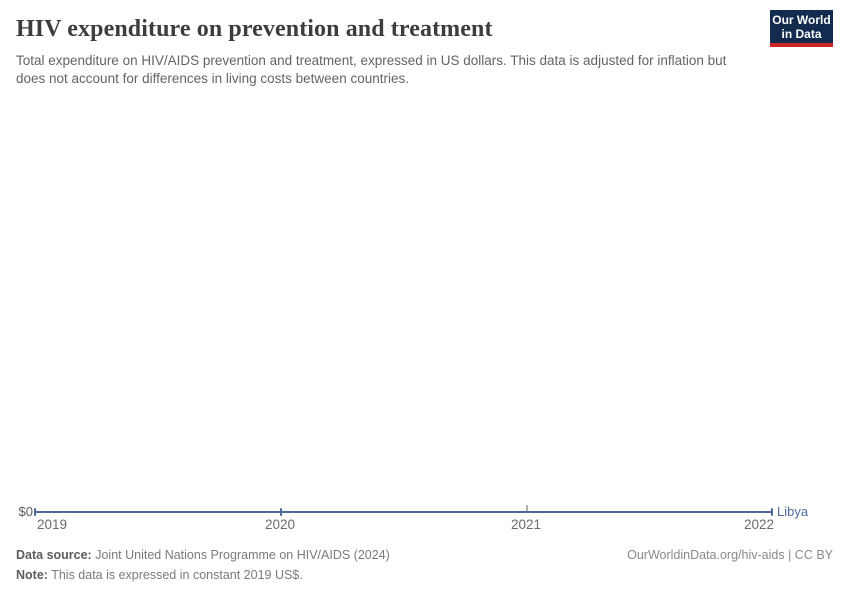  Describe the element at coordinates (730, 555) in the screenshot. I see `attribution-link: OurWorldinData.org/hiv-aids | CC BY` at that location.